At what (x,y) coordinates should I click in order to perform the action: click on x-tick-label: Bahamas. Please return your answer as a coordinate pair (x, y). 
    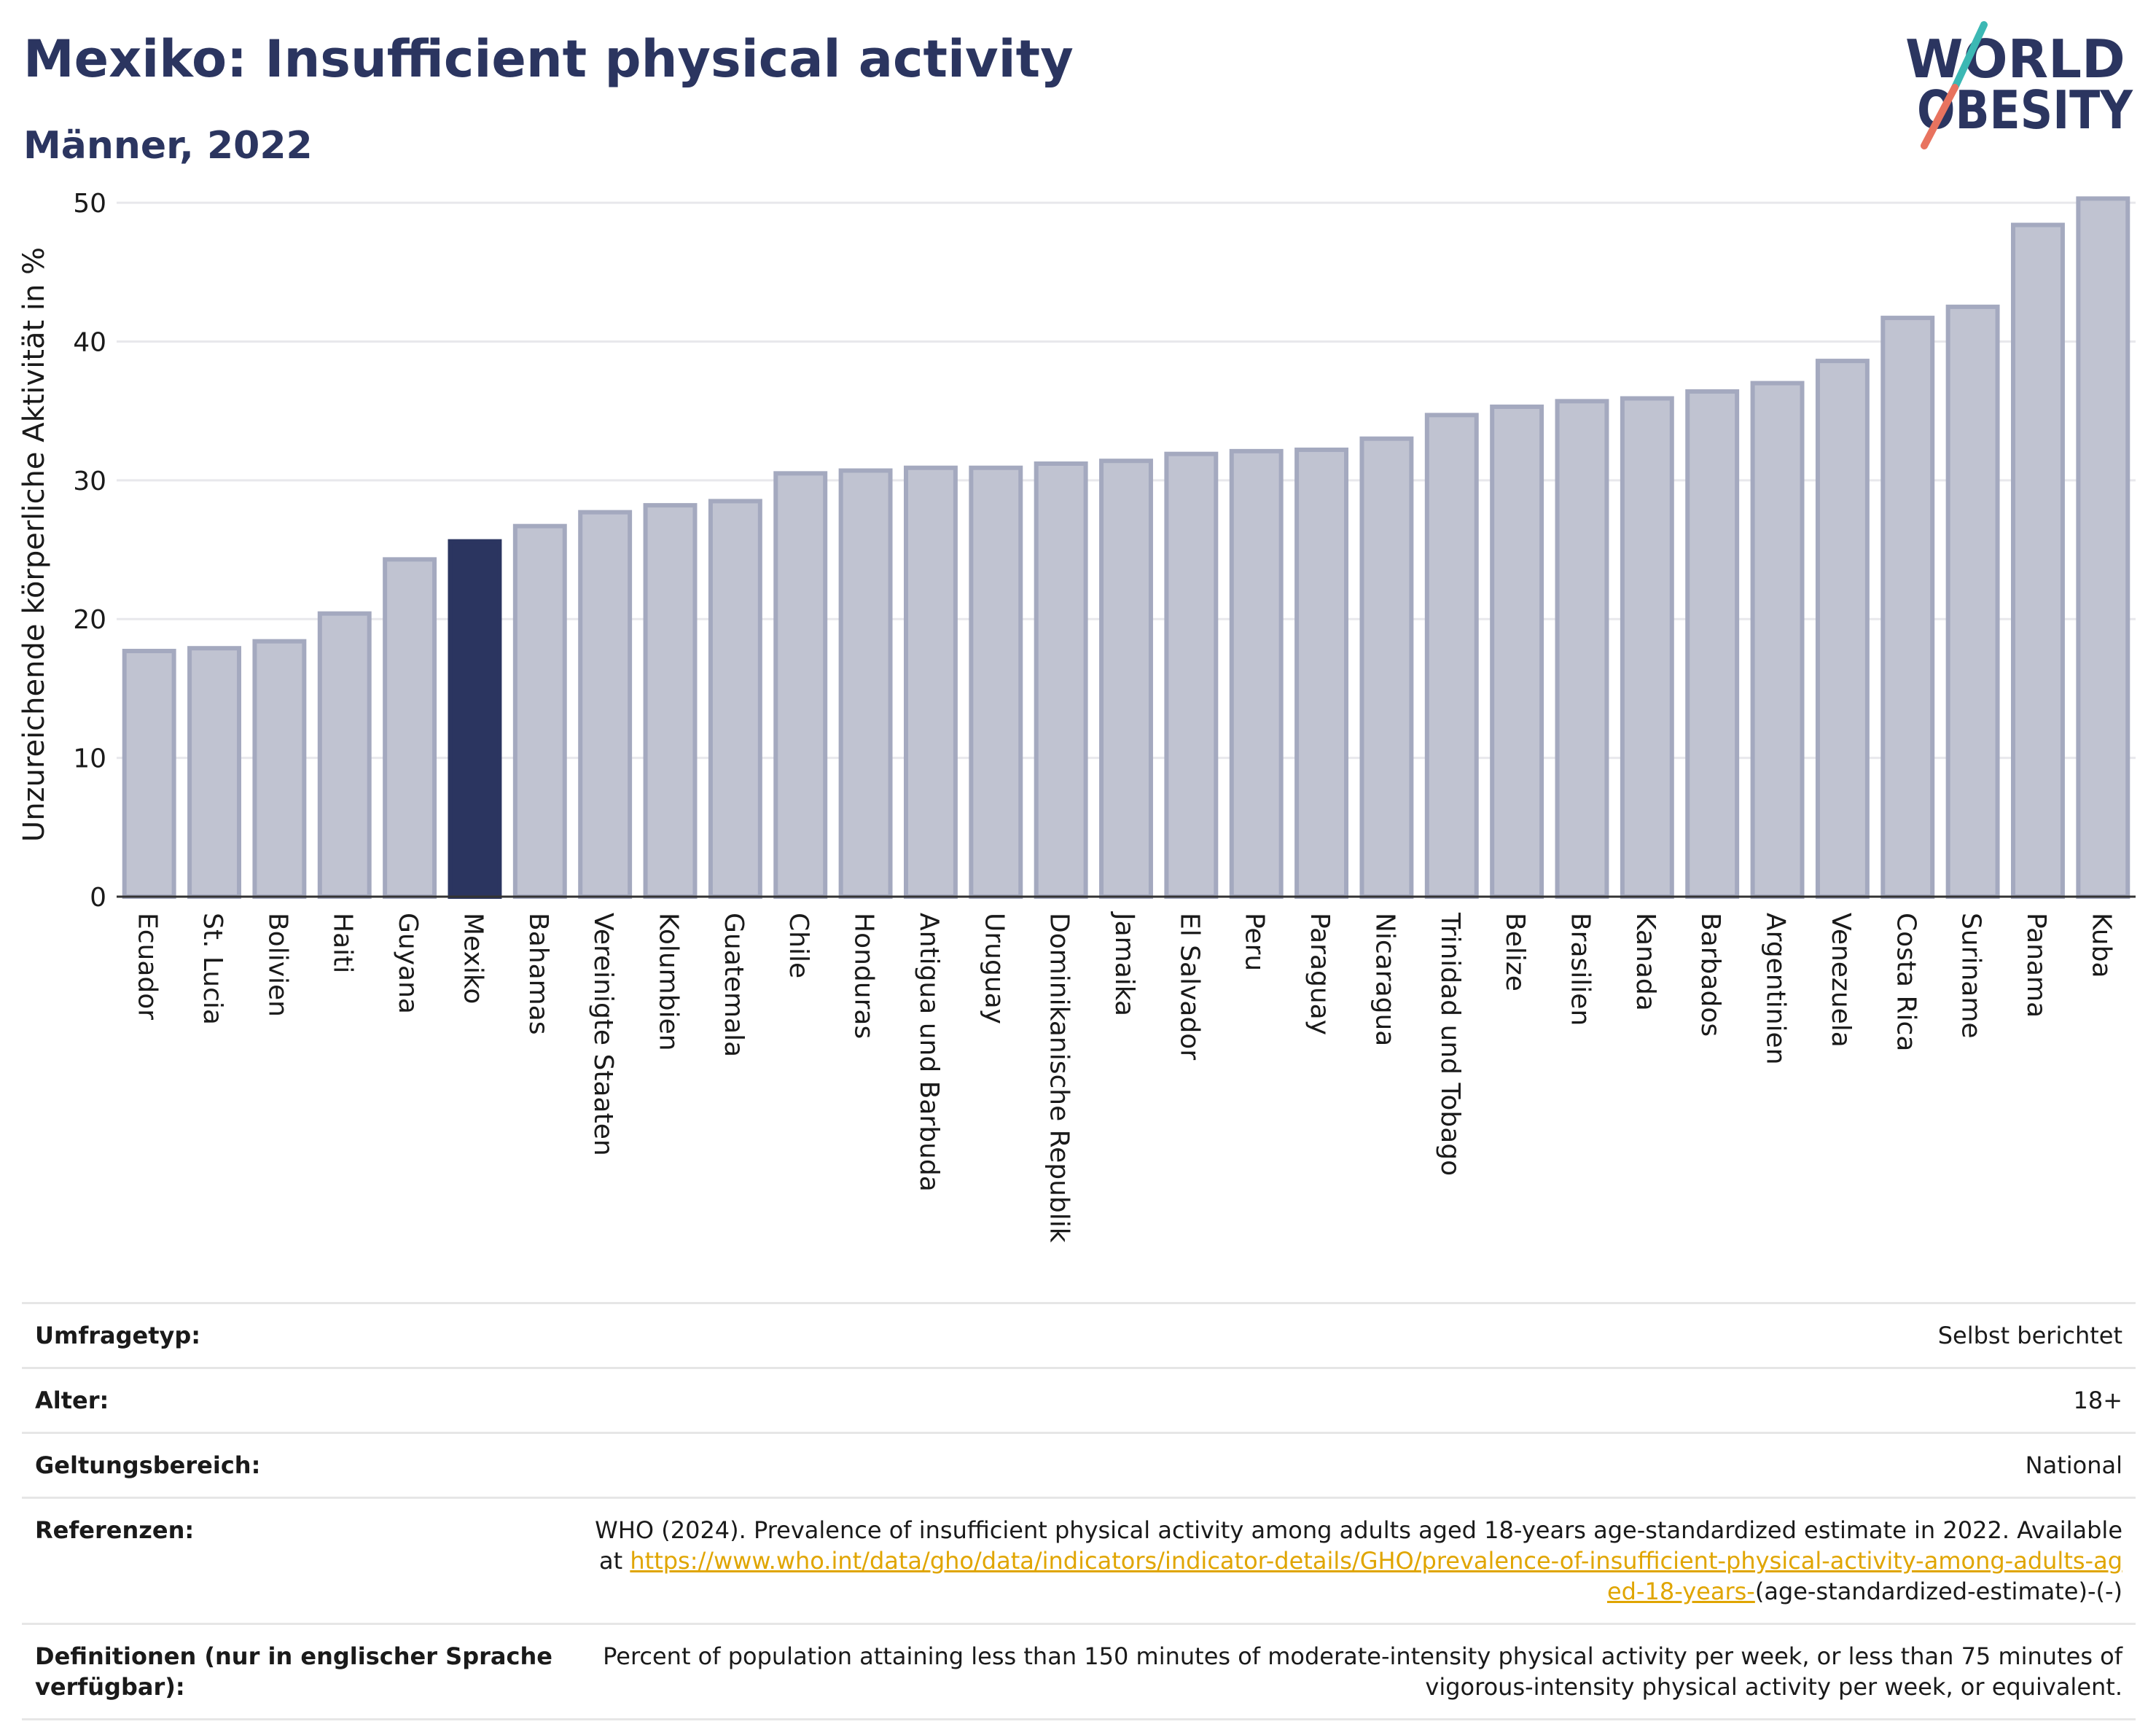
    Looking at the image, I should click on (538, 974).